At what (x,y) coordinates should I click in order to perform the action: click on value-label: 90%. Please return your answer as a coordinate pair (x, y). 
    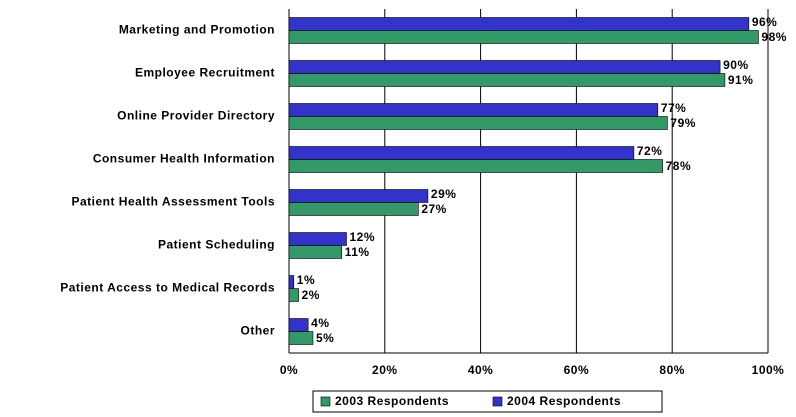
    Looking at the image, I should click on (736, 65).